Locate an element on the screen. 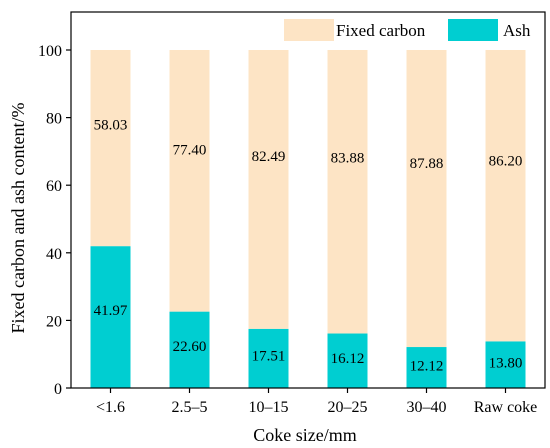 Image resolution: width=550 pixels, height=448 pixels. legend-label-fixed-carbon: Fixed carbon is located at coordinates (381, 30).